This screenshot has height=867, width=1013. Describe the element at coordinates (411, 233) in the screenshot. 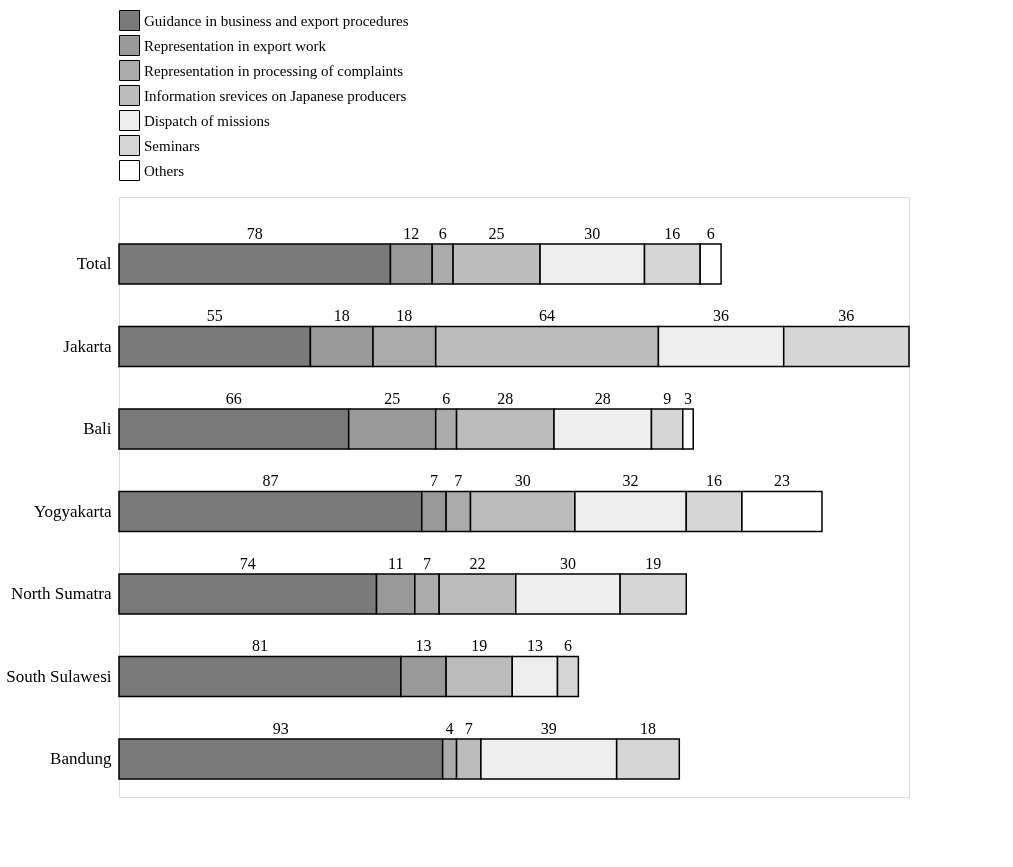

I see `data-label: 12` at that location.